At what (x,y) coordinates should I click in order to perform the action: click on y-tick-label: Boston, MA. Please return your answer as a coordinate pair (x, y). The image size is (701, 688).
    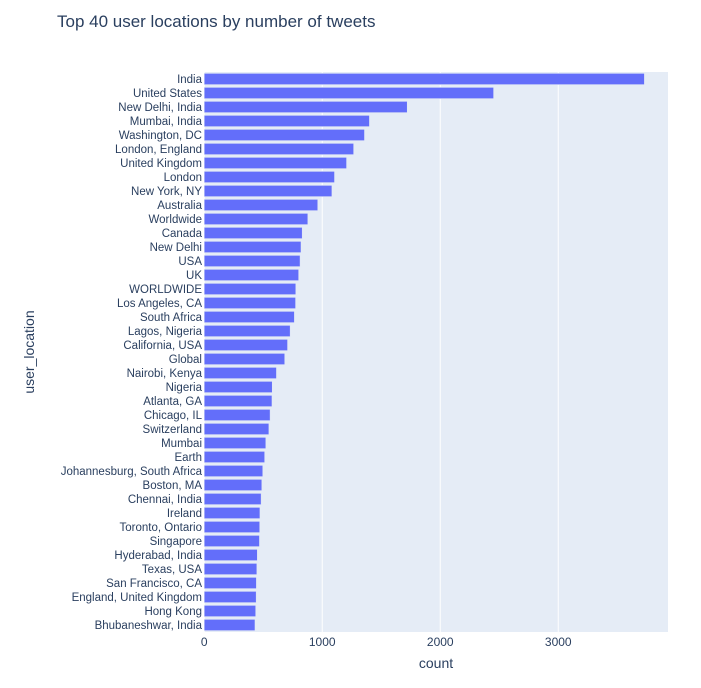
    Looking at the image, I should click on (173, 486).